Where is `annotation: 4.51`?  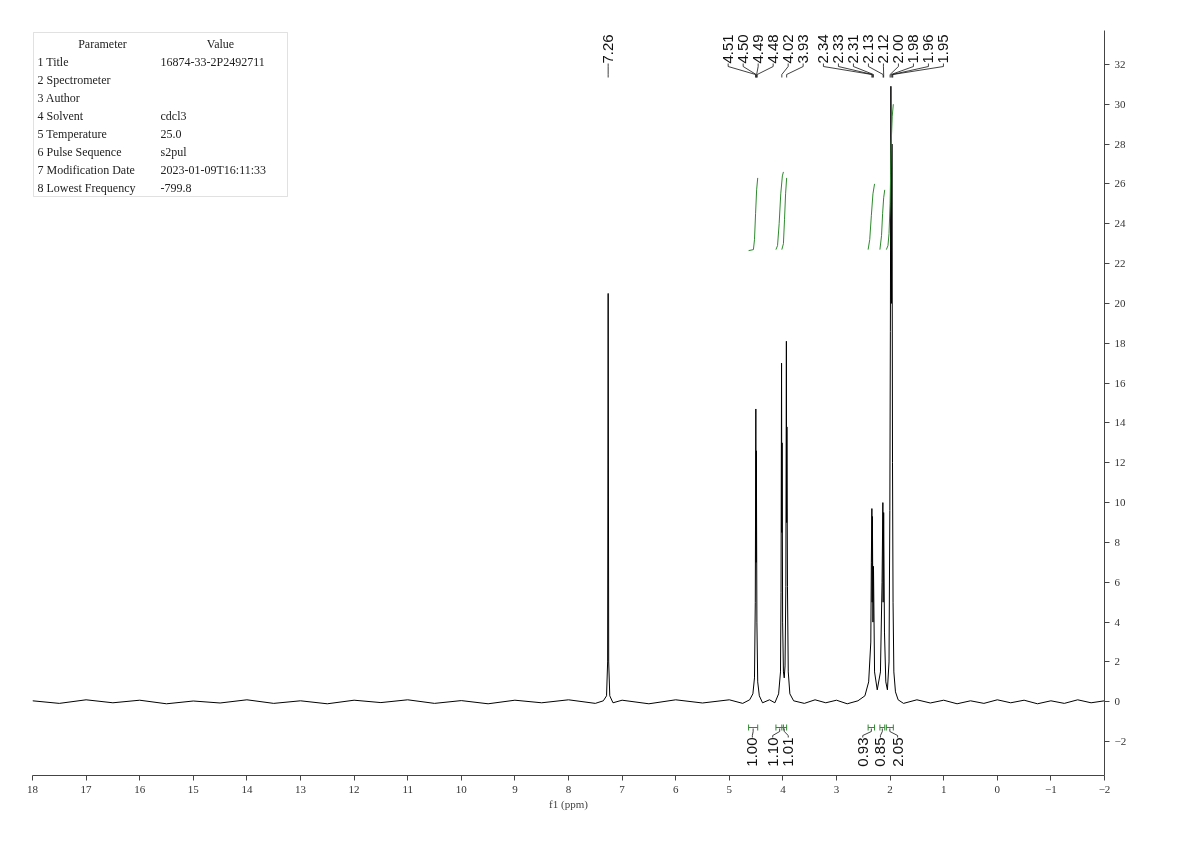
annotation: 4.51 is located at coordinates (728, 49).